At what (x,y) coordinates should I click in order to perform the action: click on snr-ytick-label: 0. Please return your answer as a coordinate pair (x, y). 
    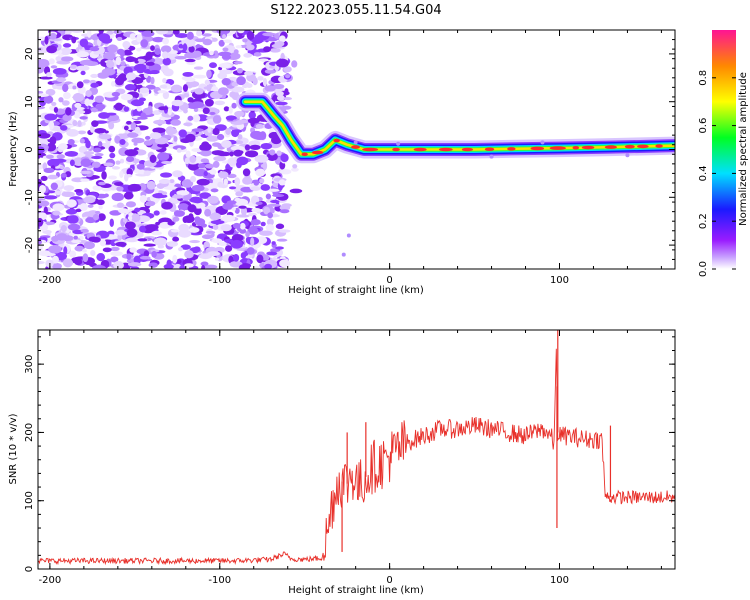
    Looking at the image, I should click on (29, 569).